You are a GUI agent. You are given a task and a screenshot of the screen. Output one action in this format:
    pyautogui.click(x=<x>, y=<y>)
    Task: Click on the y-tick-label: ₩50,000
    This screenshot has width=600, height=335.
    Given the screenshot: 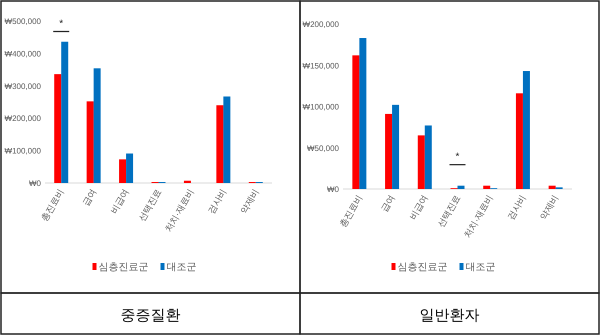 What is the action you would take?
    pyautogui.click(x=323, y=148)
    